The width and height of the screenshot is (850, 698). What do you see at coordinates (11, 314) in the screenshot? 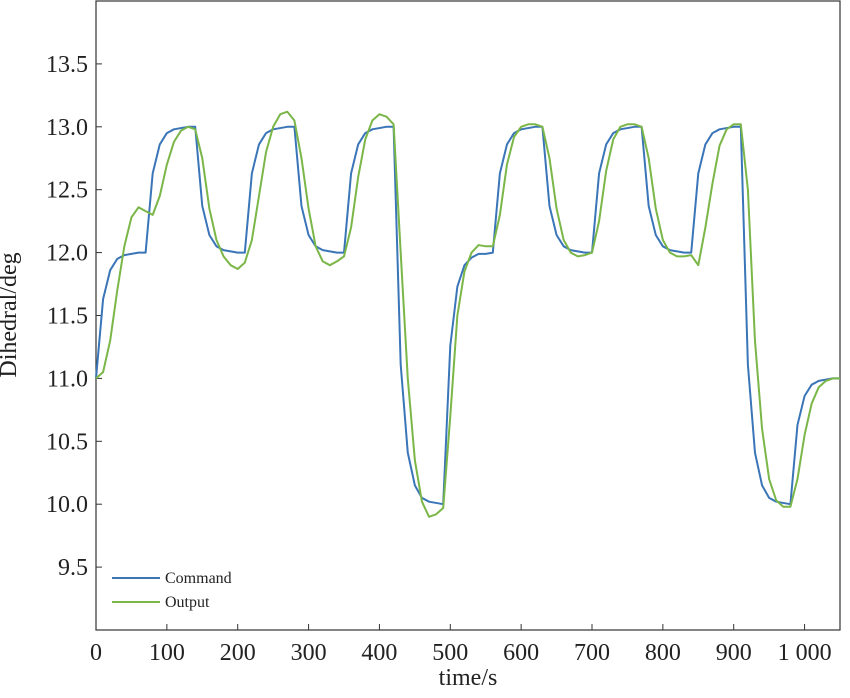
I see `y-axis-label: Dihedral/deg` at bounding box center [11, 314].